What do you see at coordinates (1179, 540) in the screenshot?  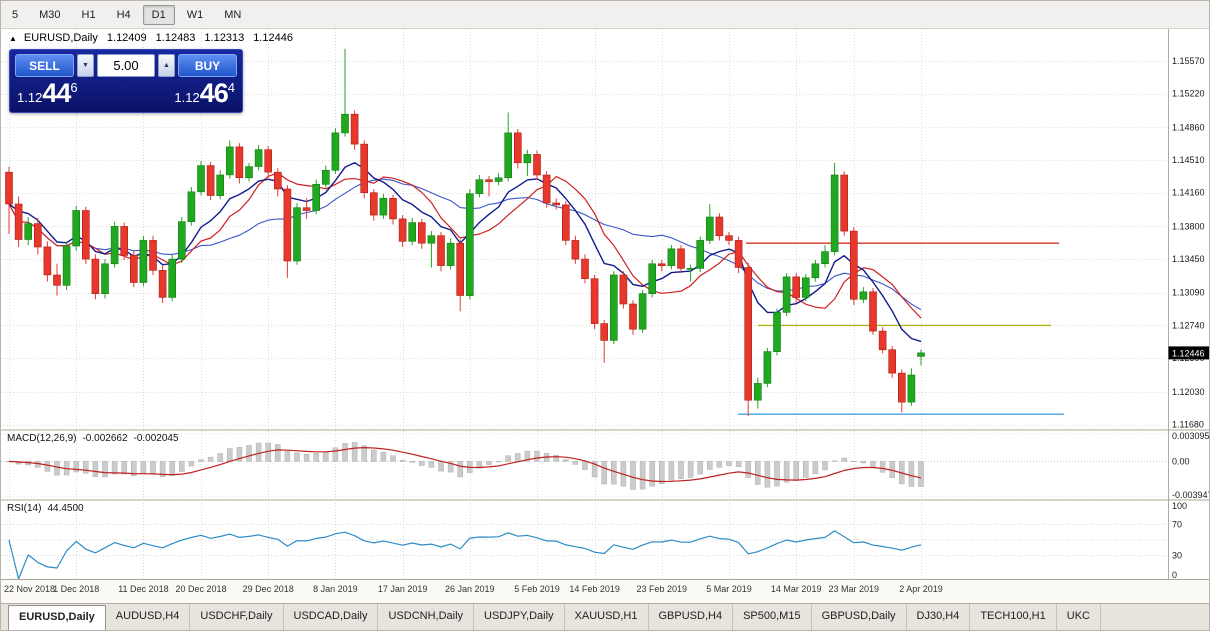 I see `rsi-axis: 100 70 30 0` at bounding box center [1179, 540].